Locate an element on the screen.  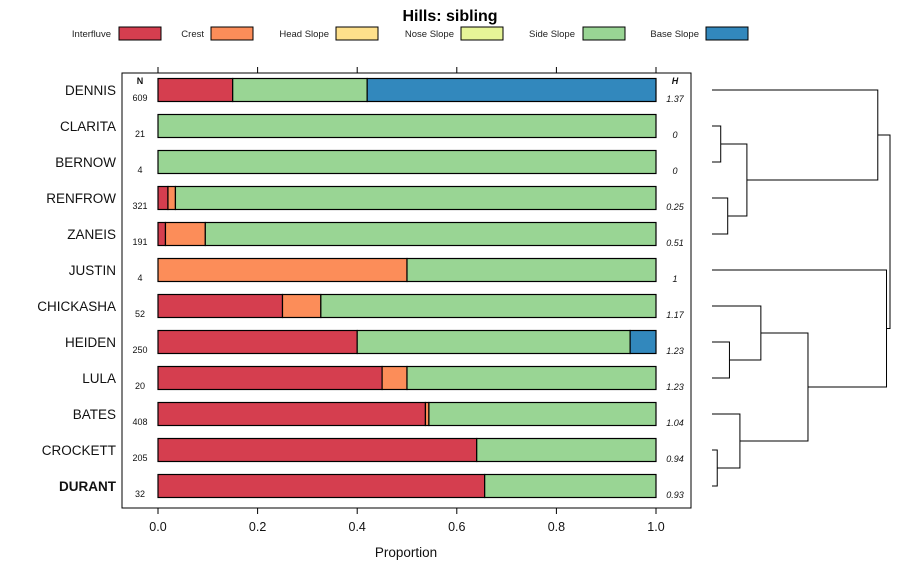
n-column-header: N is located at coordinates (140, 81).